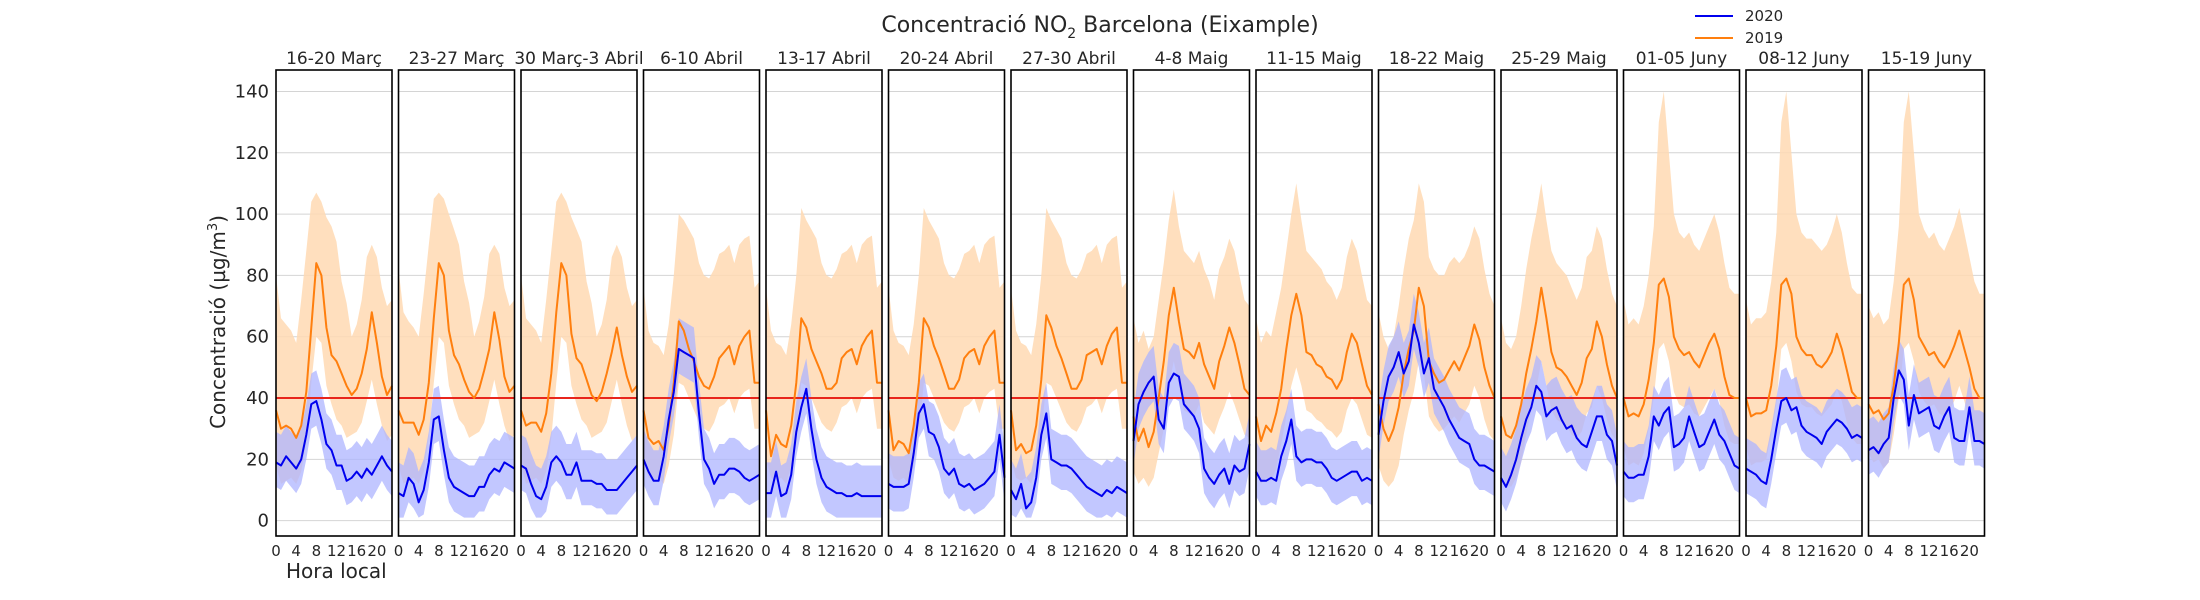 The image size is (2200, 600). What do you see at coordinates (1099, 27) in the screenshot?
I see `chart-title: Concentració NO2 Barcelona (Eixample)` at bounding box center [1099, 27].